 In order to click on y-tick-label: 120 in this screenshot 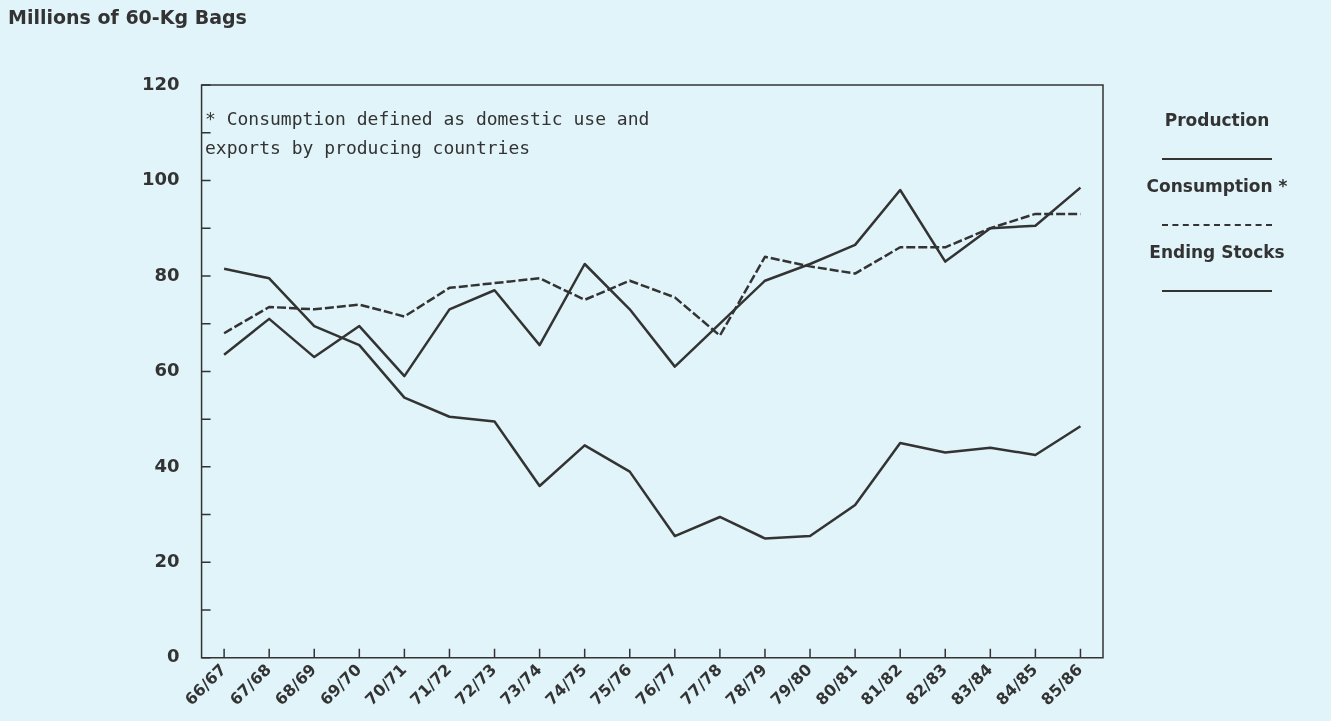, I will do `click(161, 83)`.